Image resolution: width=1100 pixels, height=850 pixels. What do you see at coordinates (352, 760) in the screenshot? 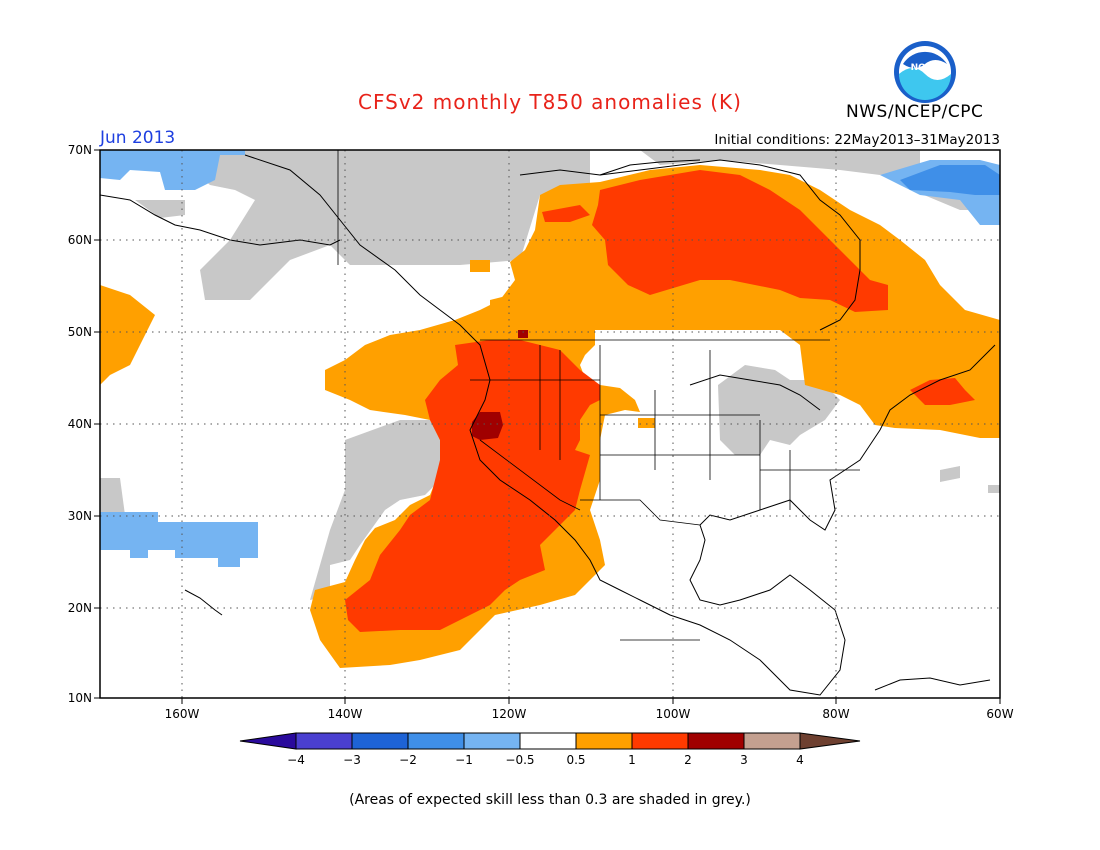
I see `colorbar-label: −3` at bounding box center [352, 760].